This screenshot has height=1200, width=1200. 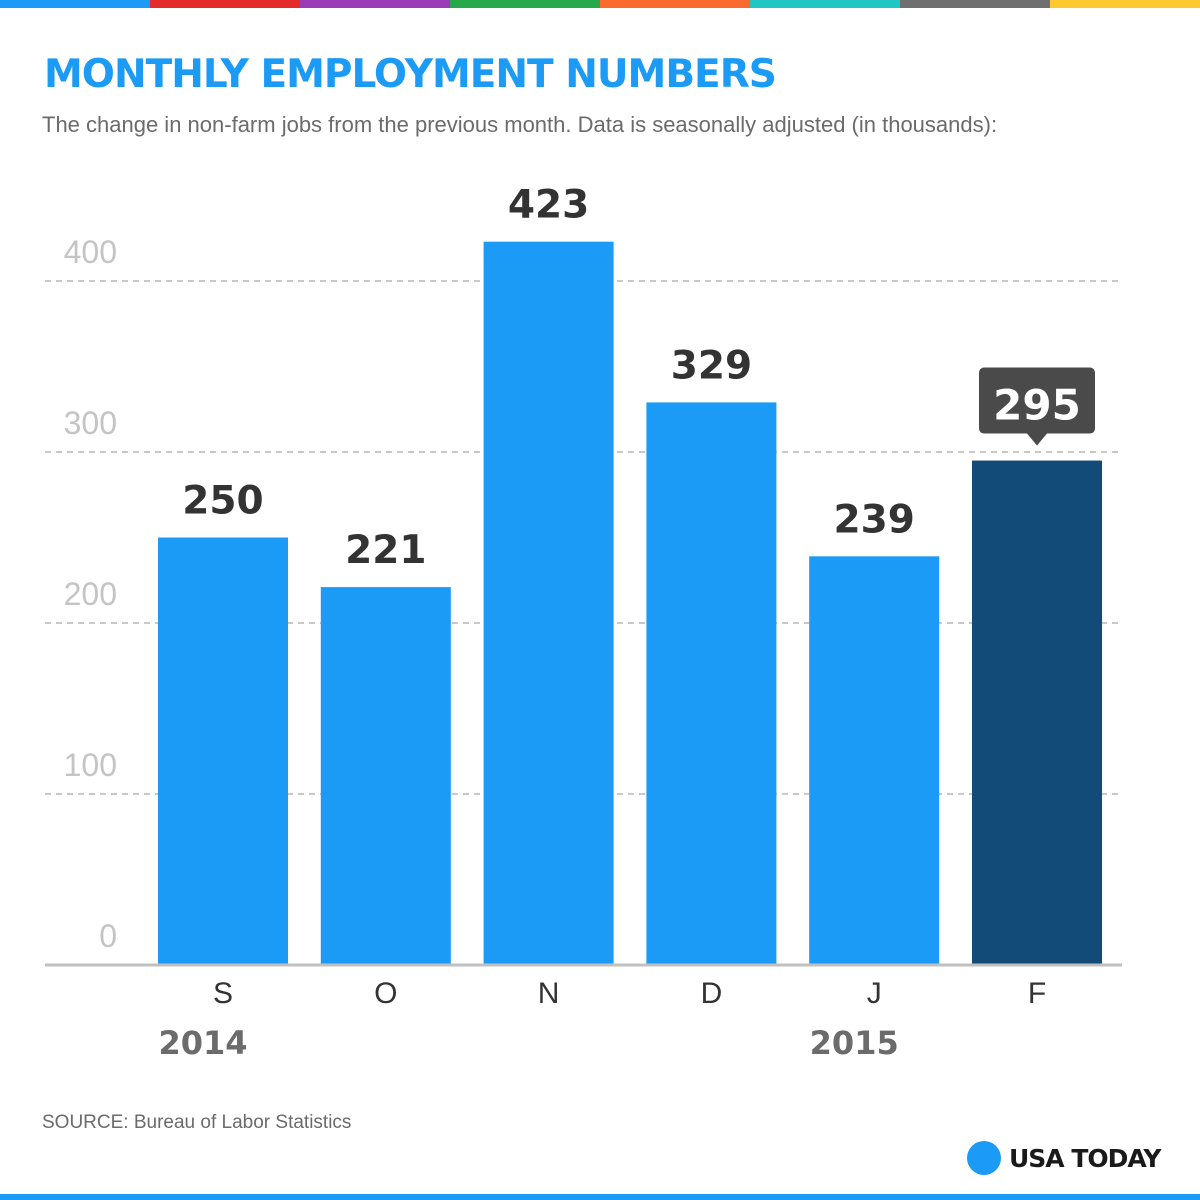 What do you see at coordinates (222, 501) in the screenshot?
I see `data-label-S: 250` at bounding box center [222, 501].